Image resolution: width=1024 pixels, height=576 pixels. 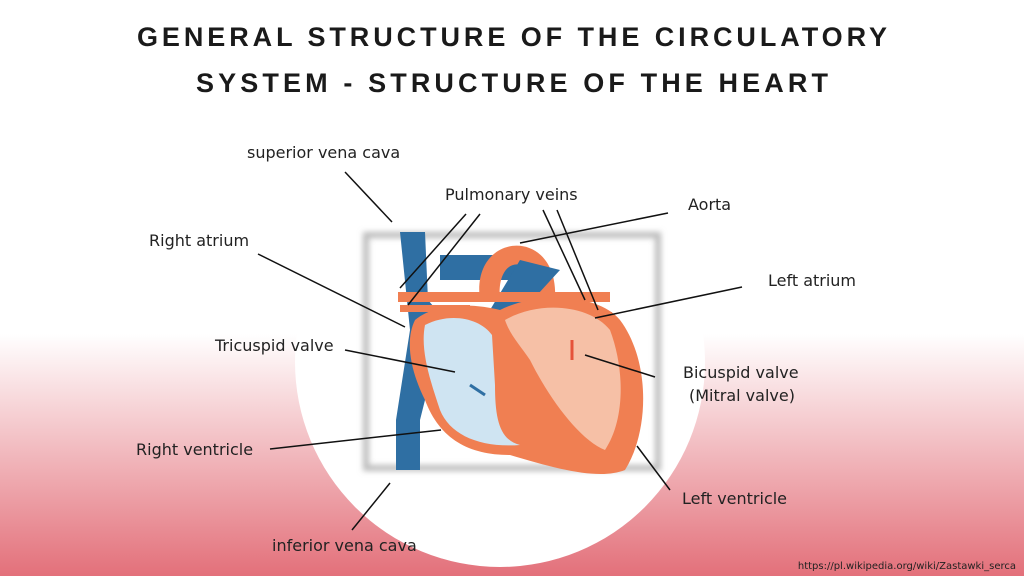 I want to click on label: Left ventricle, so click(x=734, y=498).